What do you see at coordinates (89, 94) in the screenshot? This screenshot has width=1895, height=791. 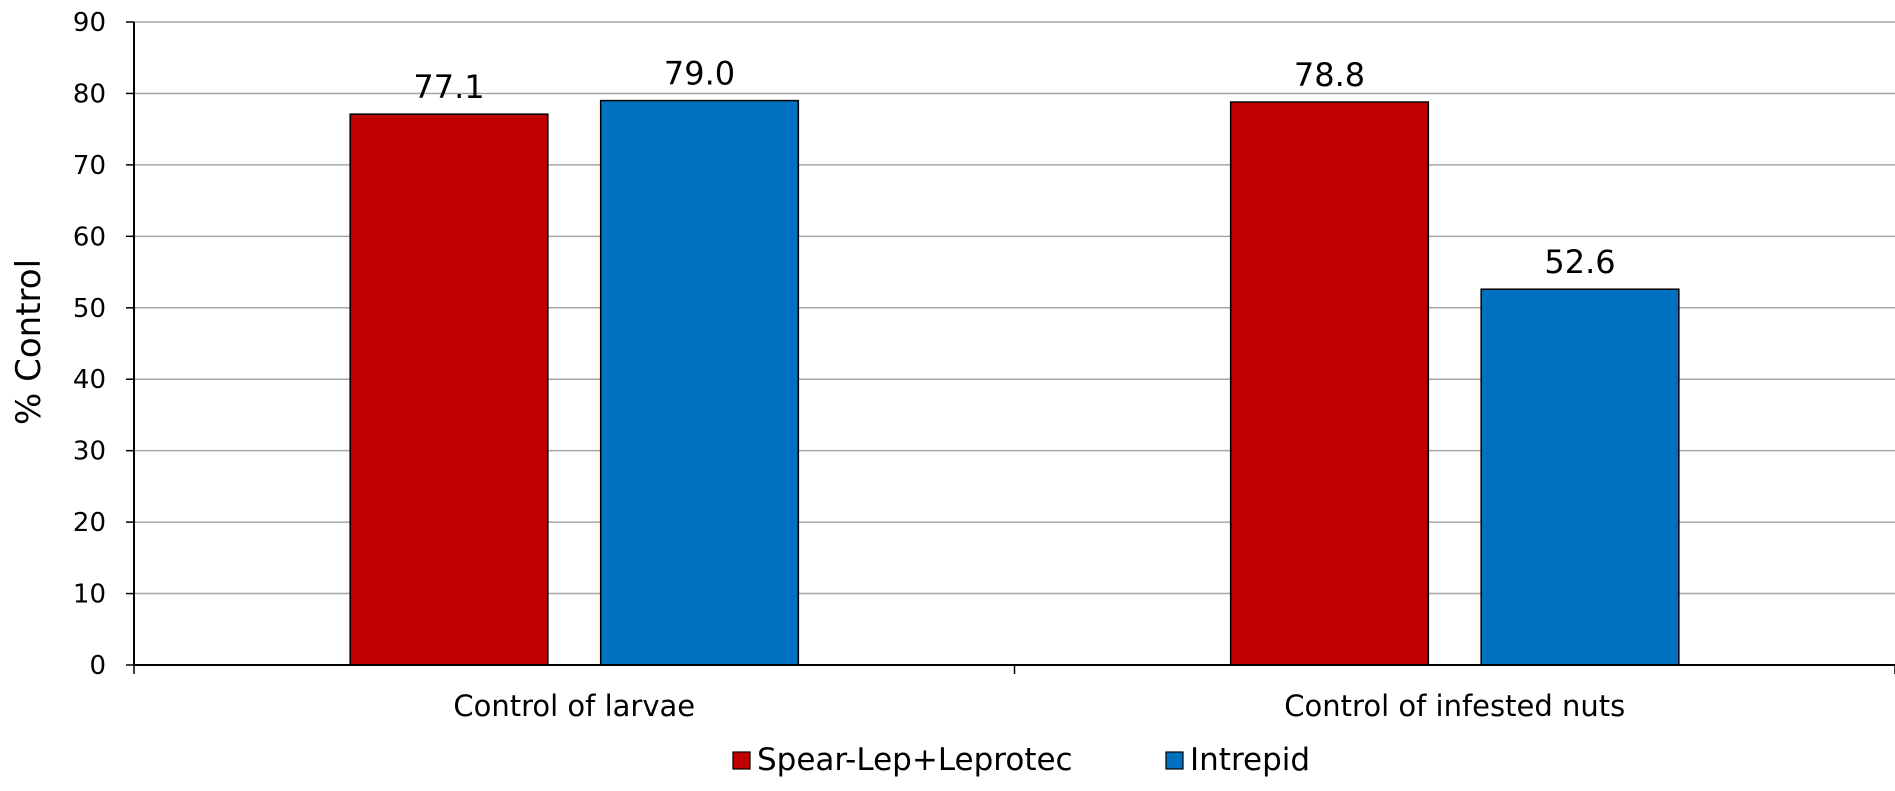 I see `y-tick-label: 80` at bounding box center [89, 94].